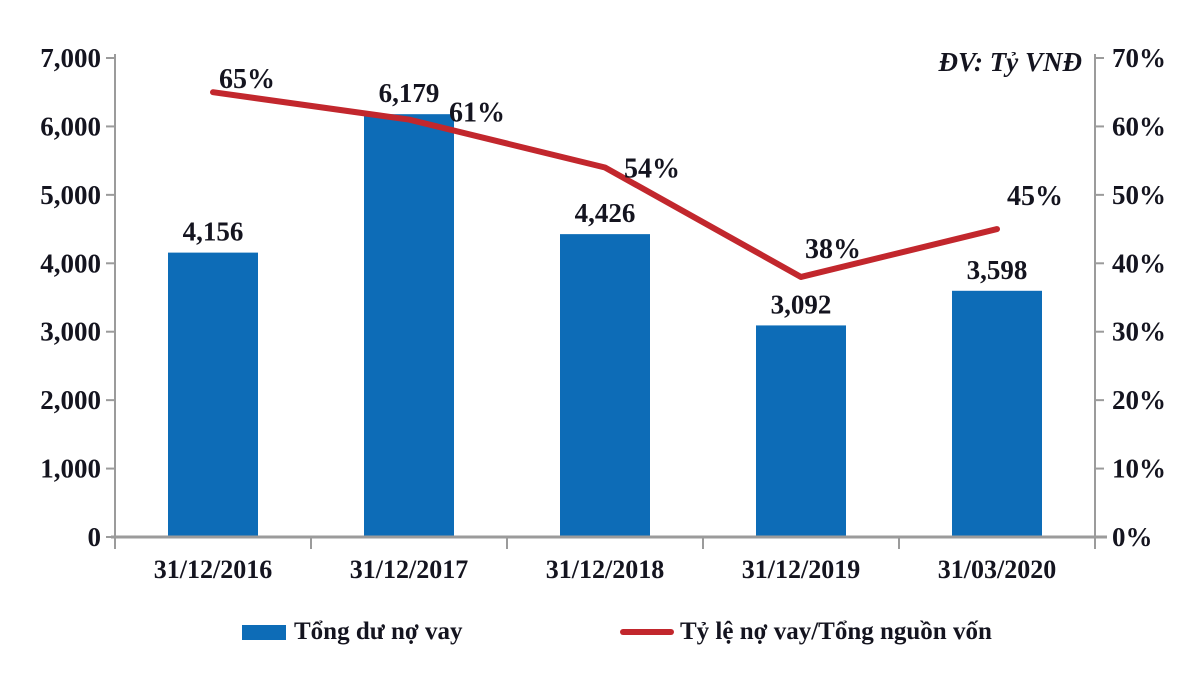 This screenshot has width=1200, height=679. Describe the element at coordinates (409, 569) in the screenshot. I see `x-axis-label: 31/12/2017` at that location.